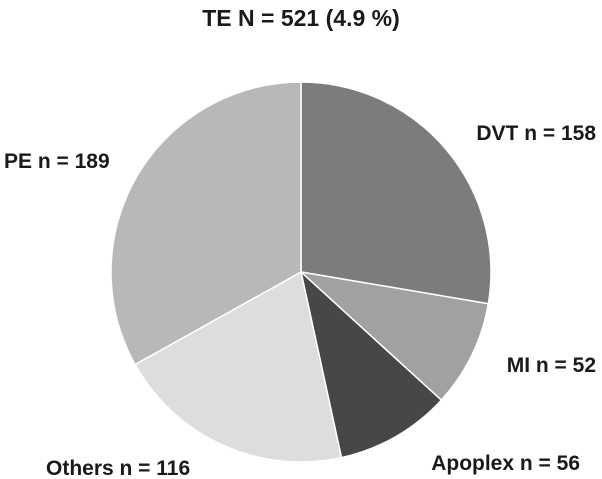 The width and height of the screenshot is (602, 479). What do you see at coordinates (57, 161) in the screenshot?
I see `slice-label-pe: PE n = 189` at bounding box center [57, 161].